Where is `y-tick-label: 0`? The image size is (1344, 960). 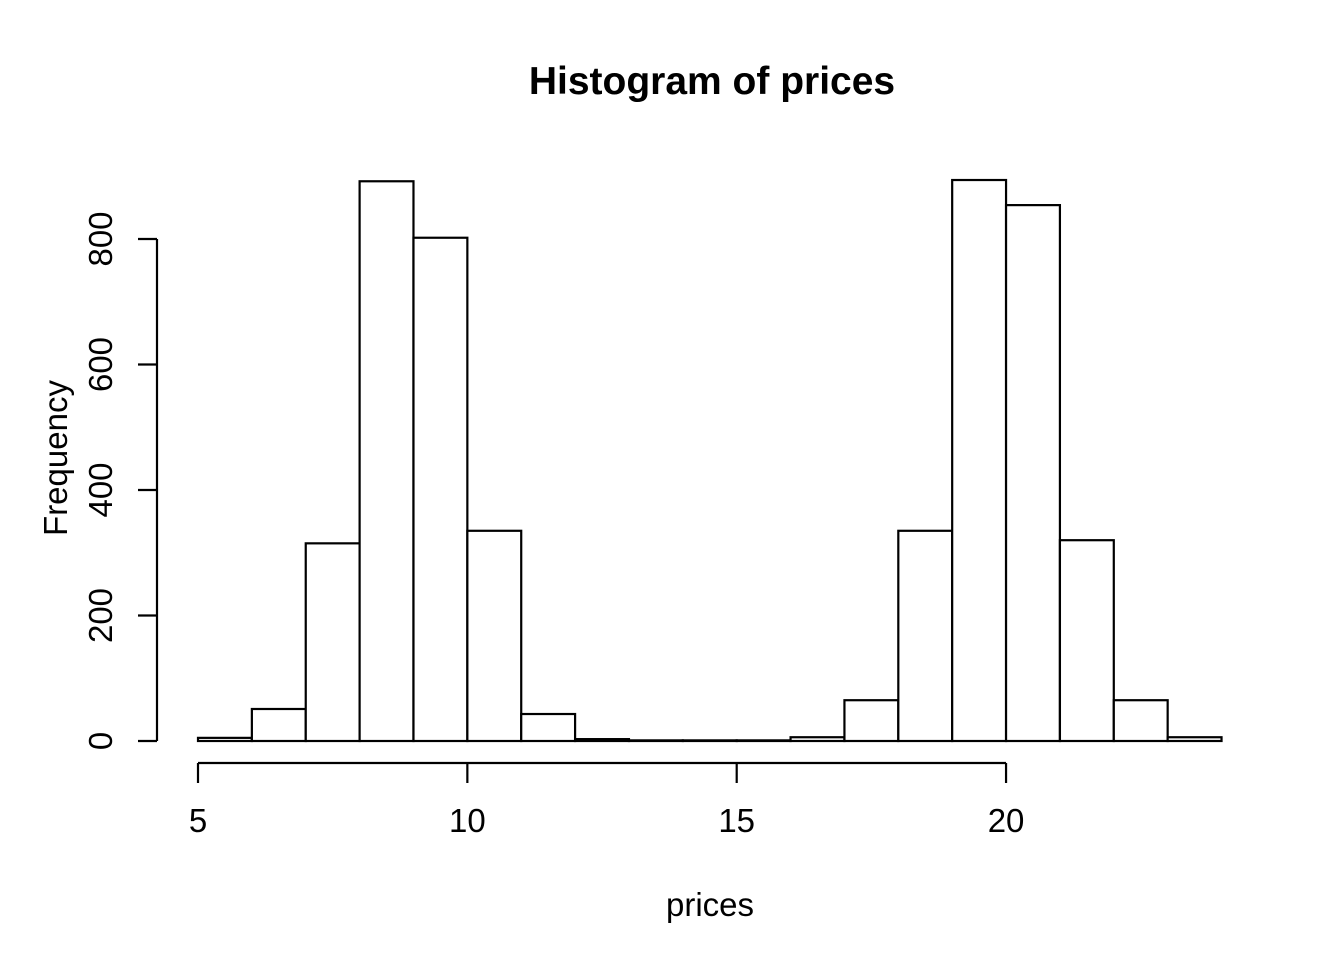
y-tick-label: 0 is located at coordinates (100, 741).